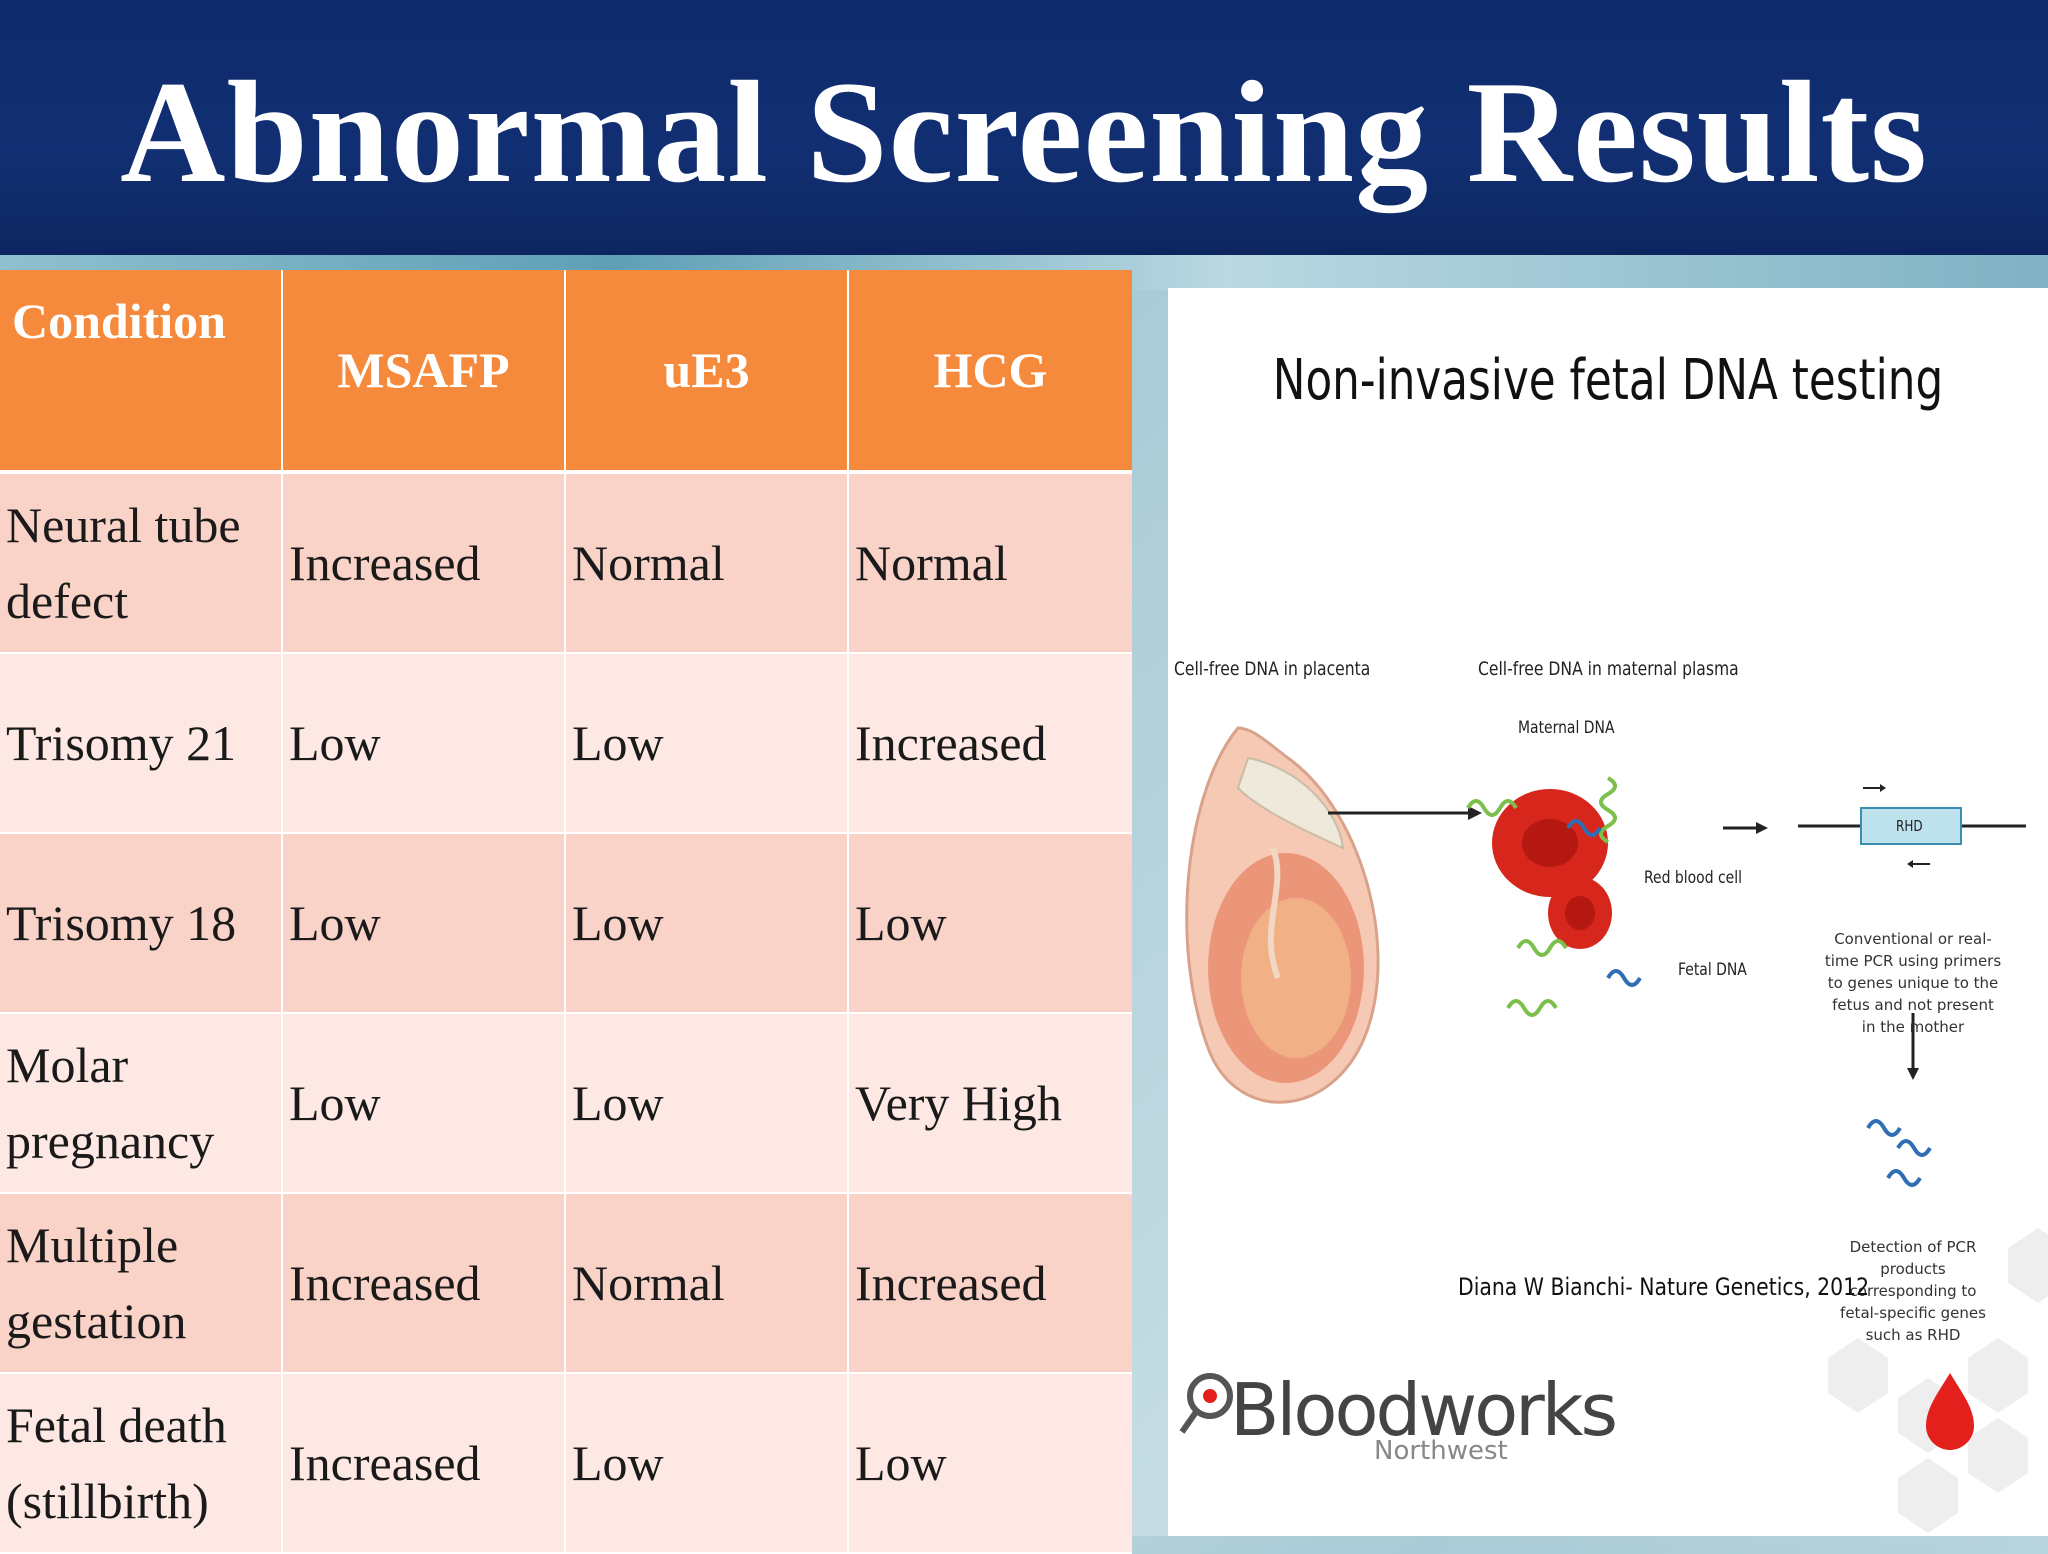 The height and width of the screenshot is (1554, 2048). I want to click on hexagon-pattern, so click(1938, 1380).